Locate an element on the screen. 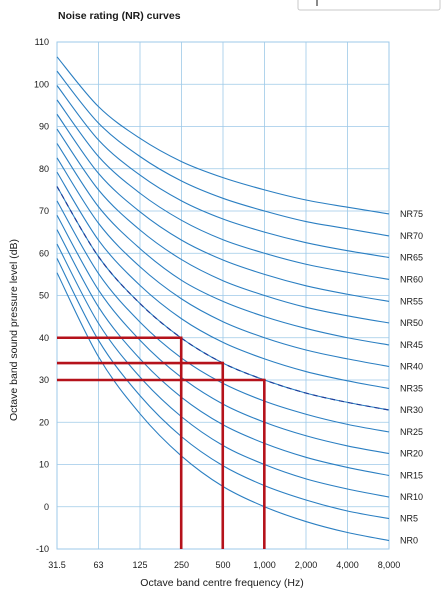 The width and height of the screenshot is (443, 599). y-tick-label: 20 is located at coordinates (44, 422).